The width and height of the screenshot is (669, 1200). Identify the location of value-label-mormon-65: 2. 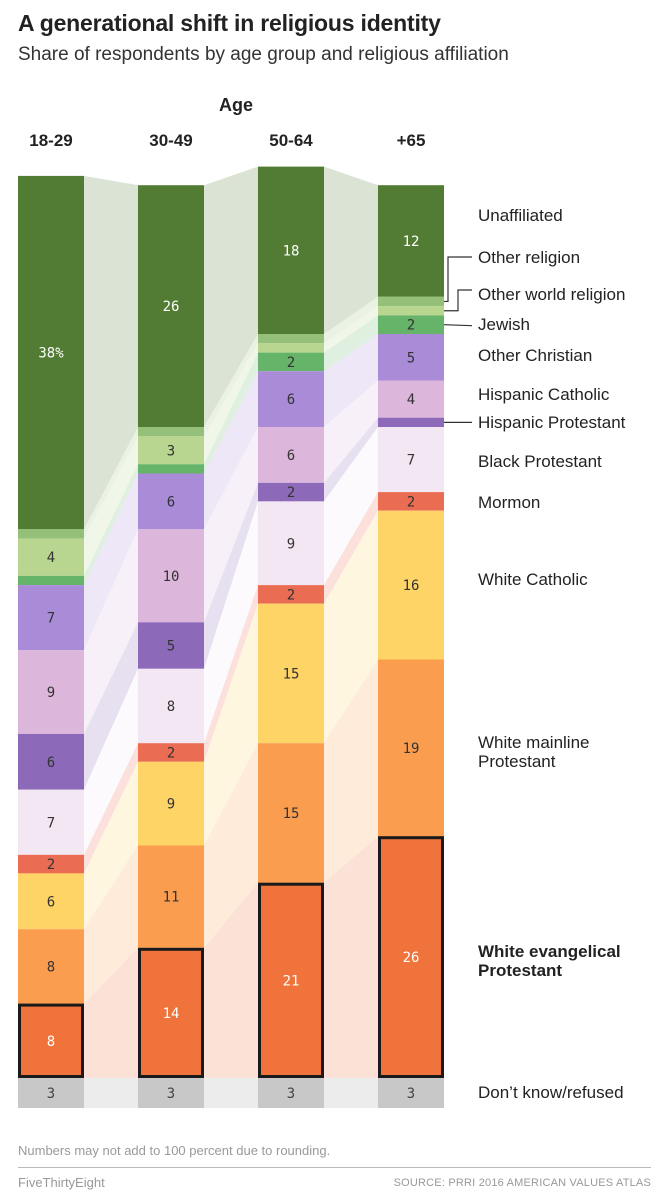
(411, 502).